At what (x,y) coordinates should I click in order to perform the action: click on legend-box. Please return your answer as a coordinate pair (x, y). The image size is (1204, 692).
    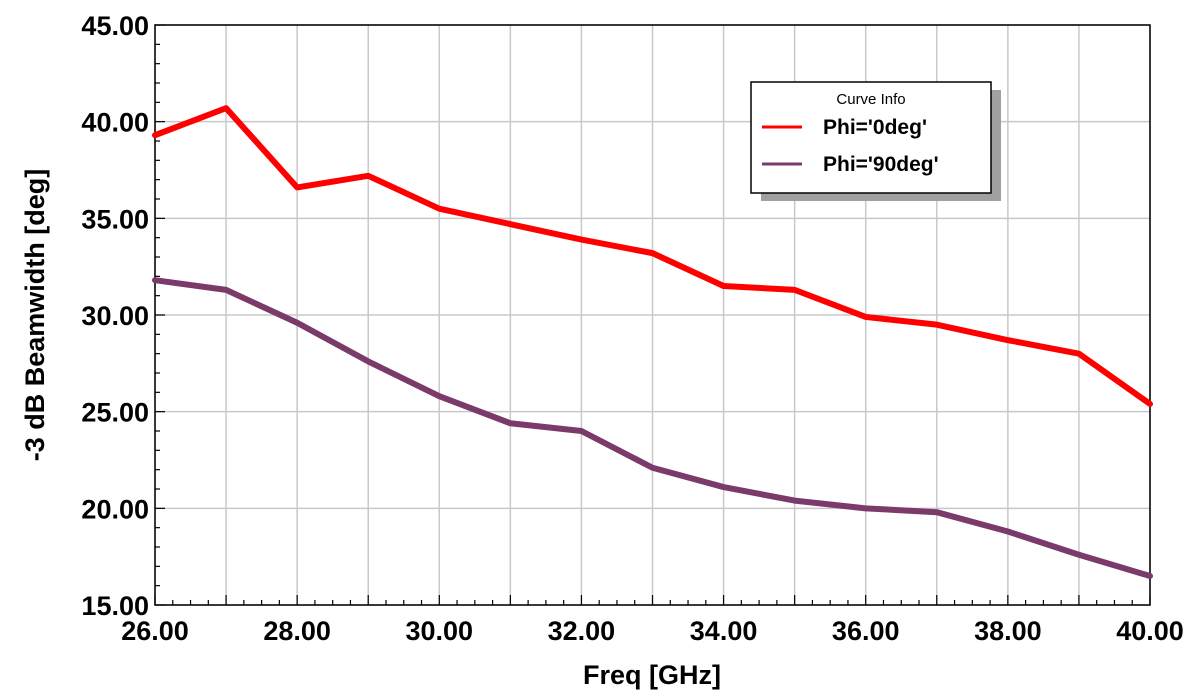
    Looking at the image, I should click on (871, 137).